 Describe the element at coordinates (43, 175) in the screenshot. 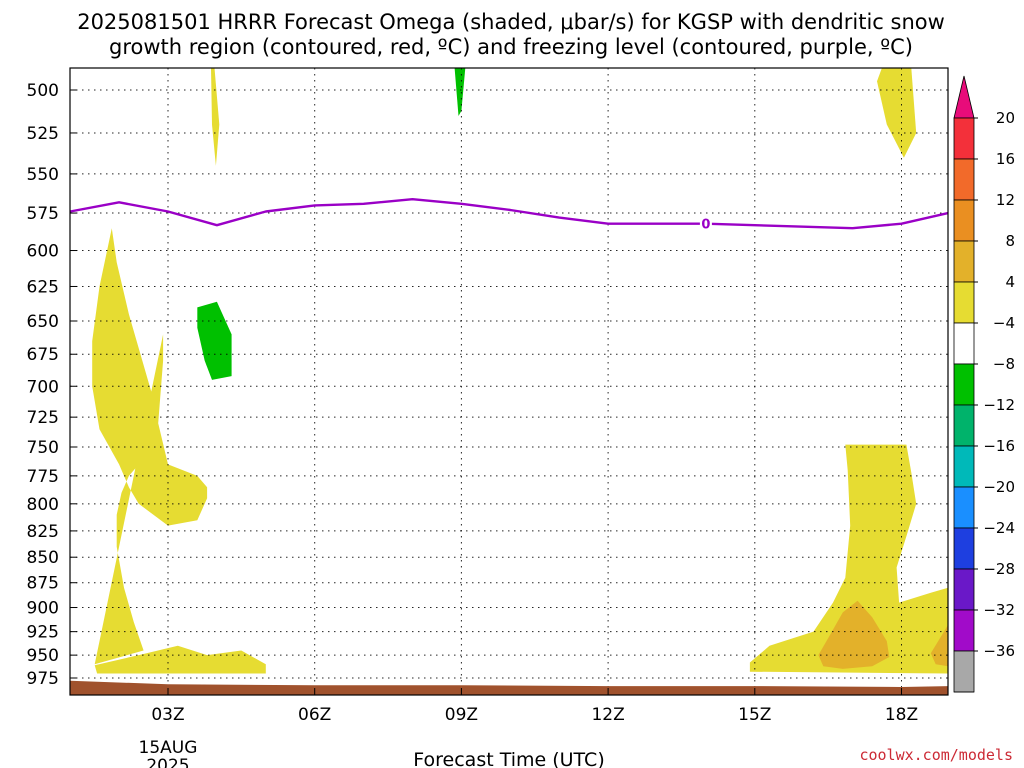

I see `y-tick-label-550: 550` at that location.